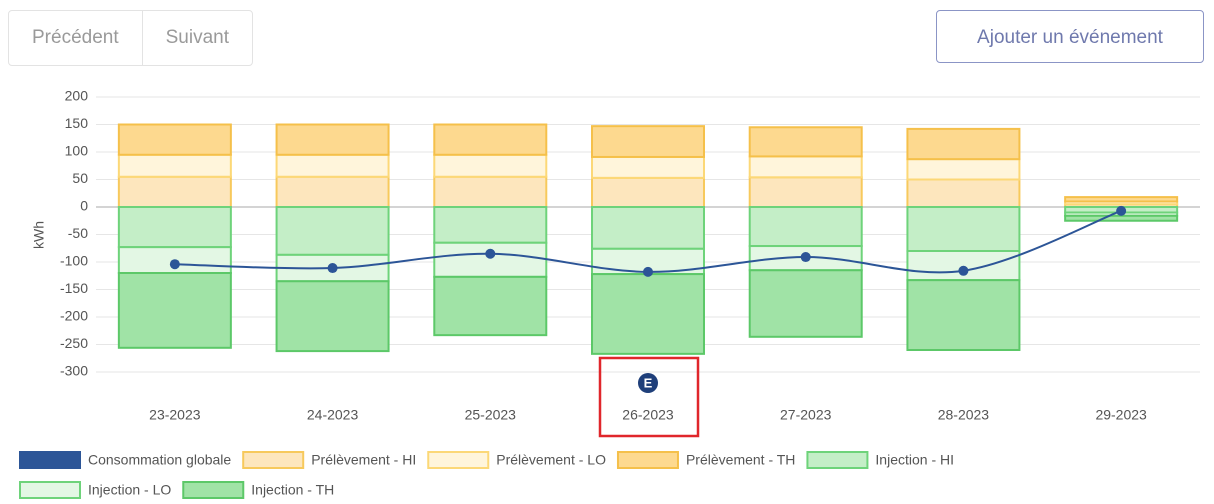 Image resolution: width=1214 pixels, height=504 pixels. What do you see at coordinates (964, 415) in the screenshot?
I see `x-tick-label: 28-2023` at bounding box center [964, 415].